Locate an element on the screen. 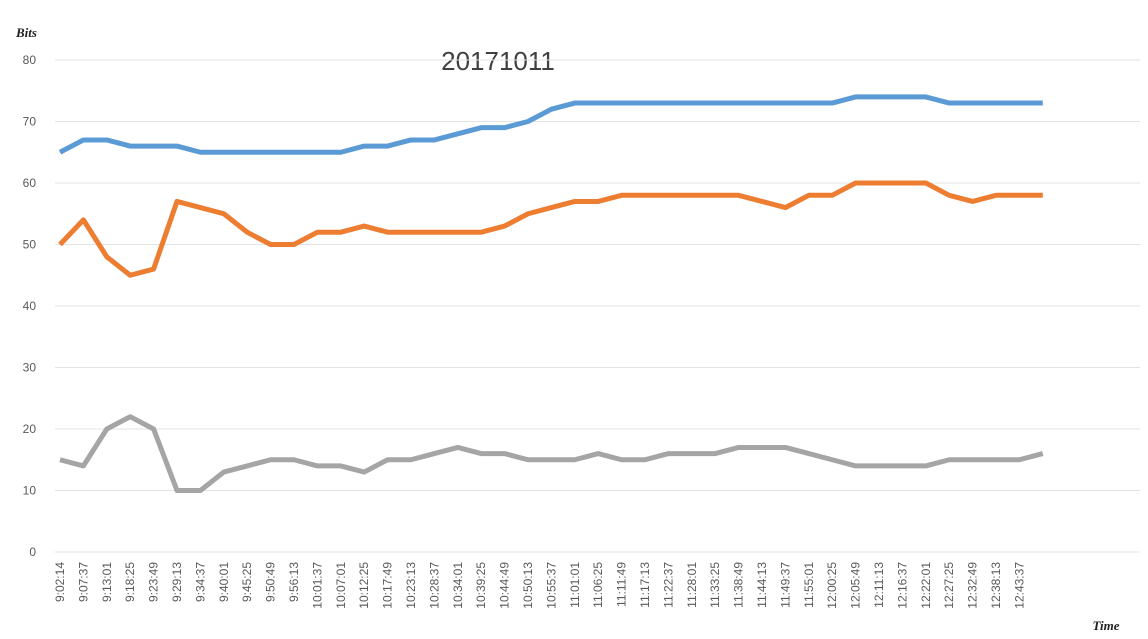 This screenshot has height=639, width=1148. x-tick-label: 9:29:13 is located at coordinates (177, 582).